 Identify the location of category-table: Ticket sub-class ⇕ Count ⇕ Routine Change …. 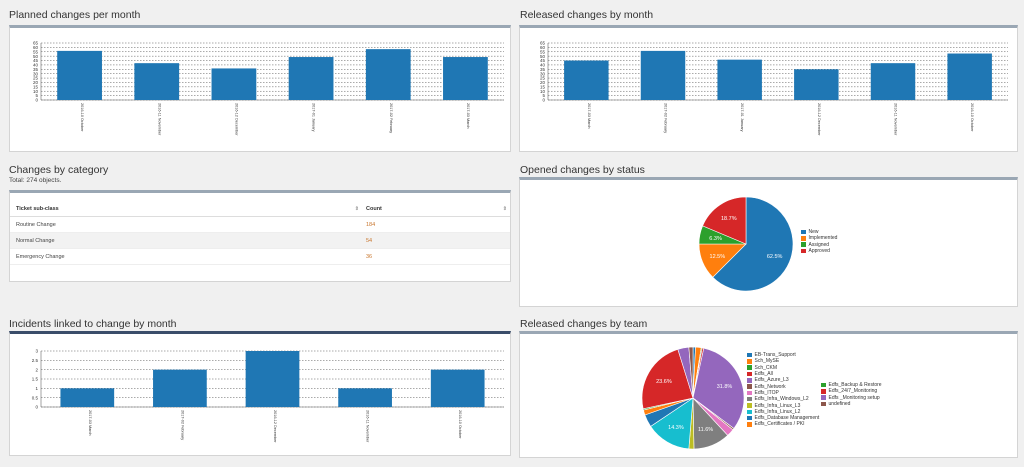
(260, 233).